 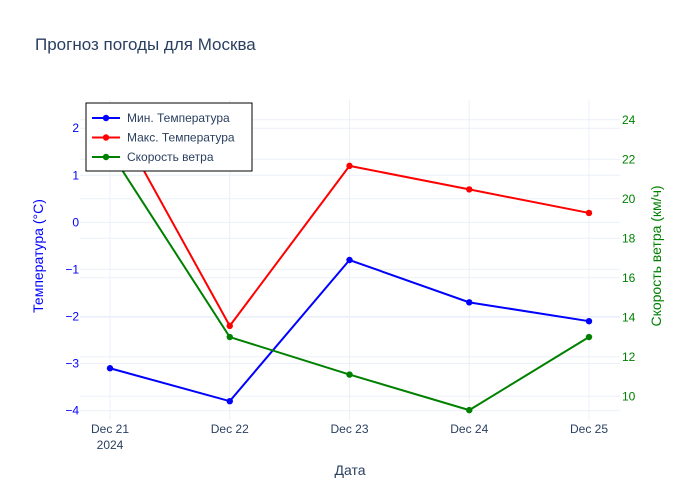 What do you see at coordinates (178, 118) in the screenshot?
I see `legend-label: Мин. Температура` at bounding box center [178, 118].